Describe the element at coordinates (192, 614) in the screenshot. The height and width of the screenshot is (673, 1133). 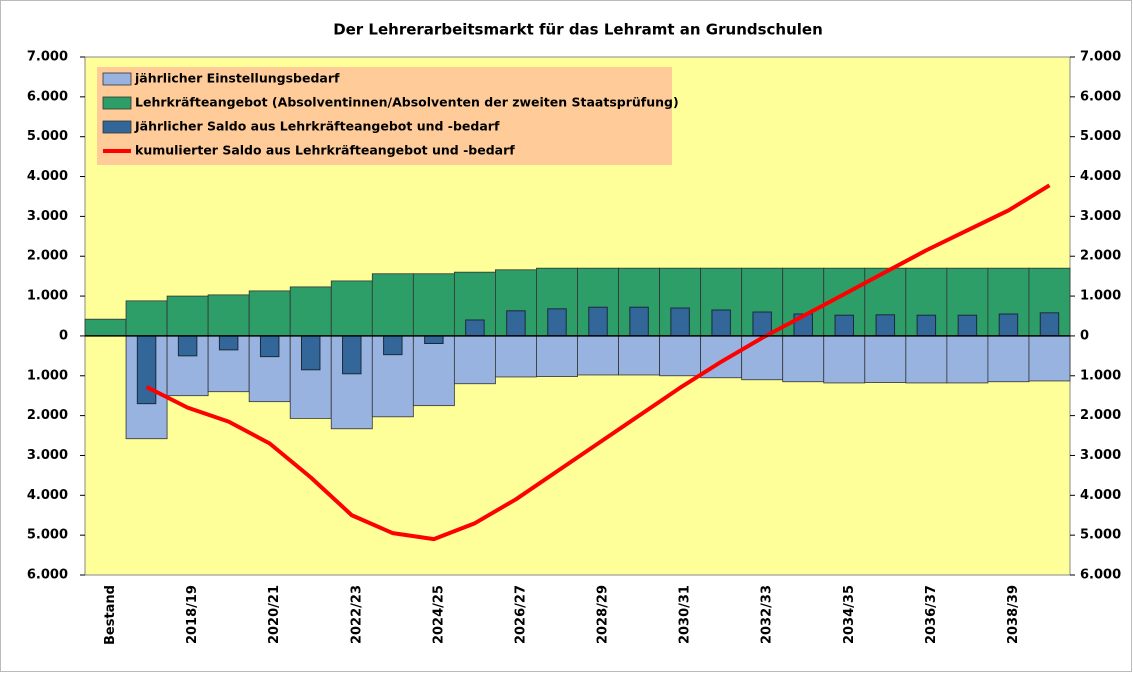
I see `x-tick-label: 2018/19` at that location.